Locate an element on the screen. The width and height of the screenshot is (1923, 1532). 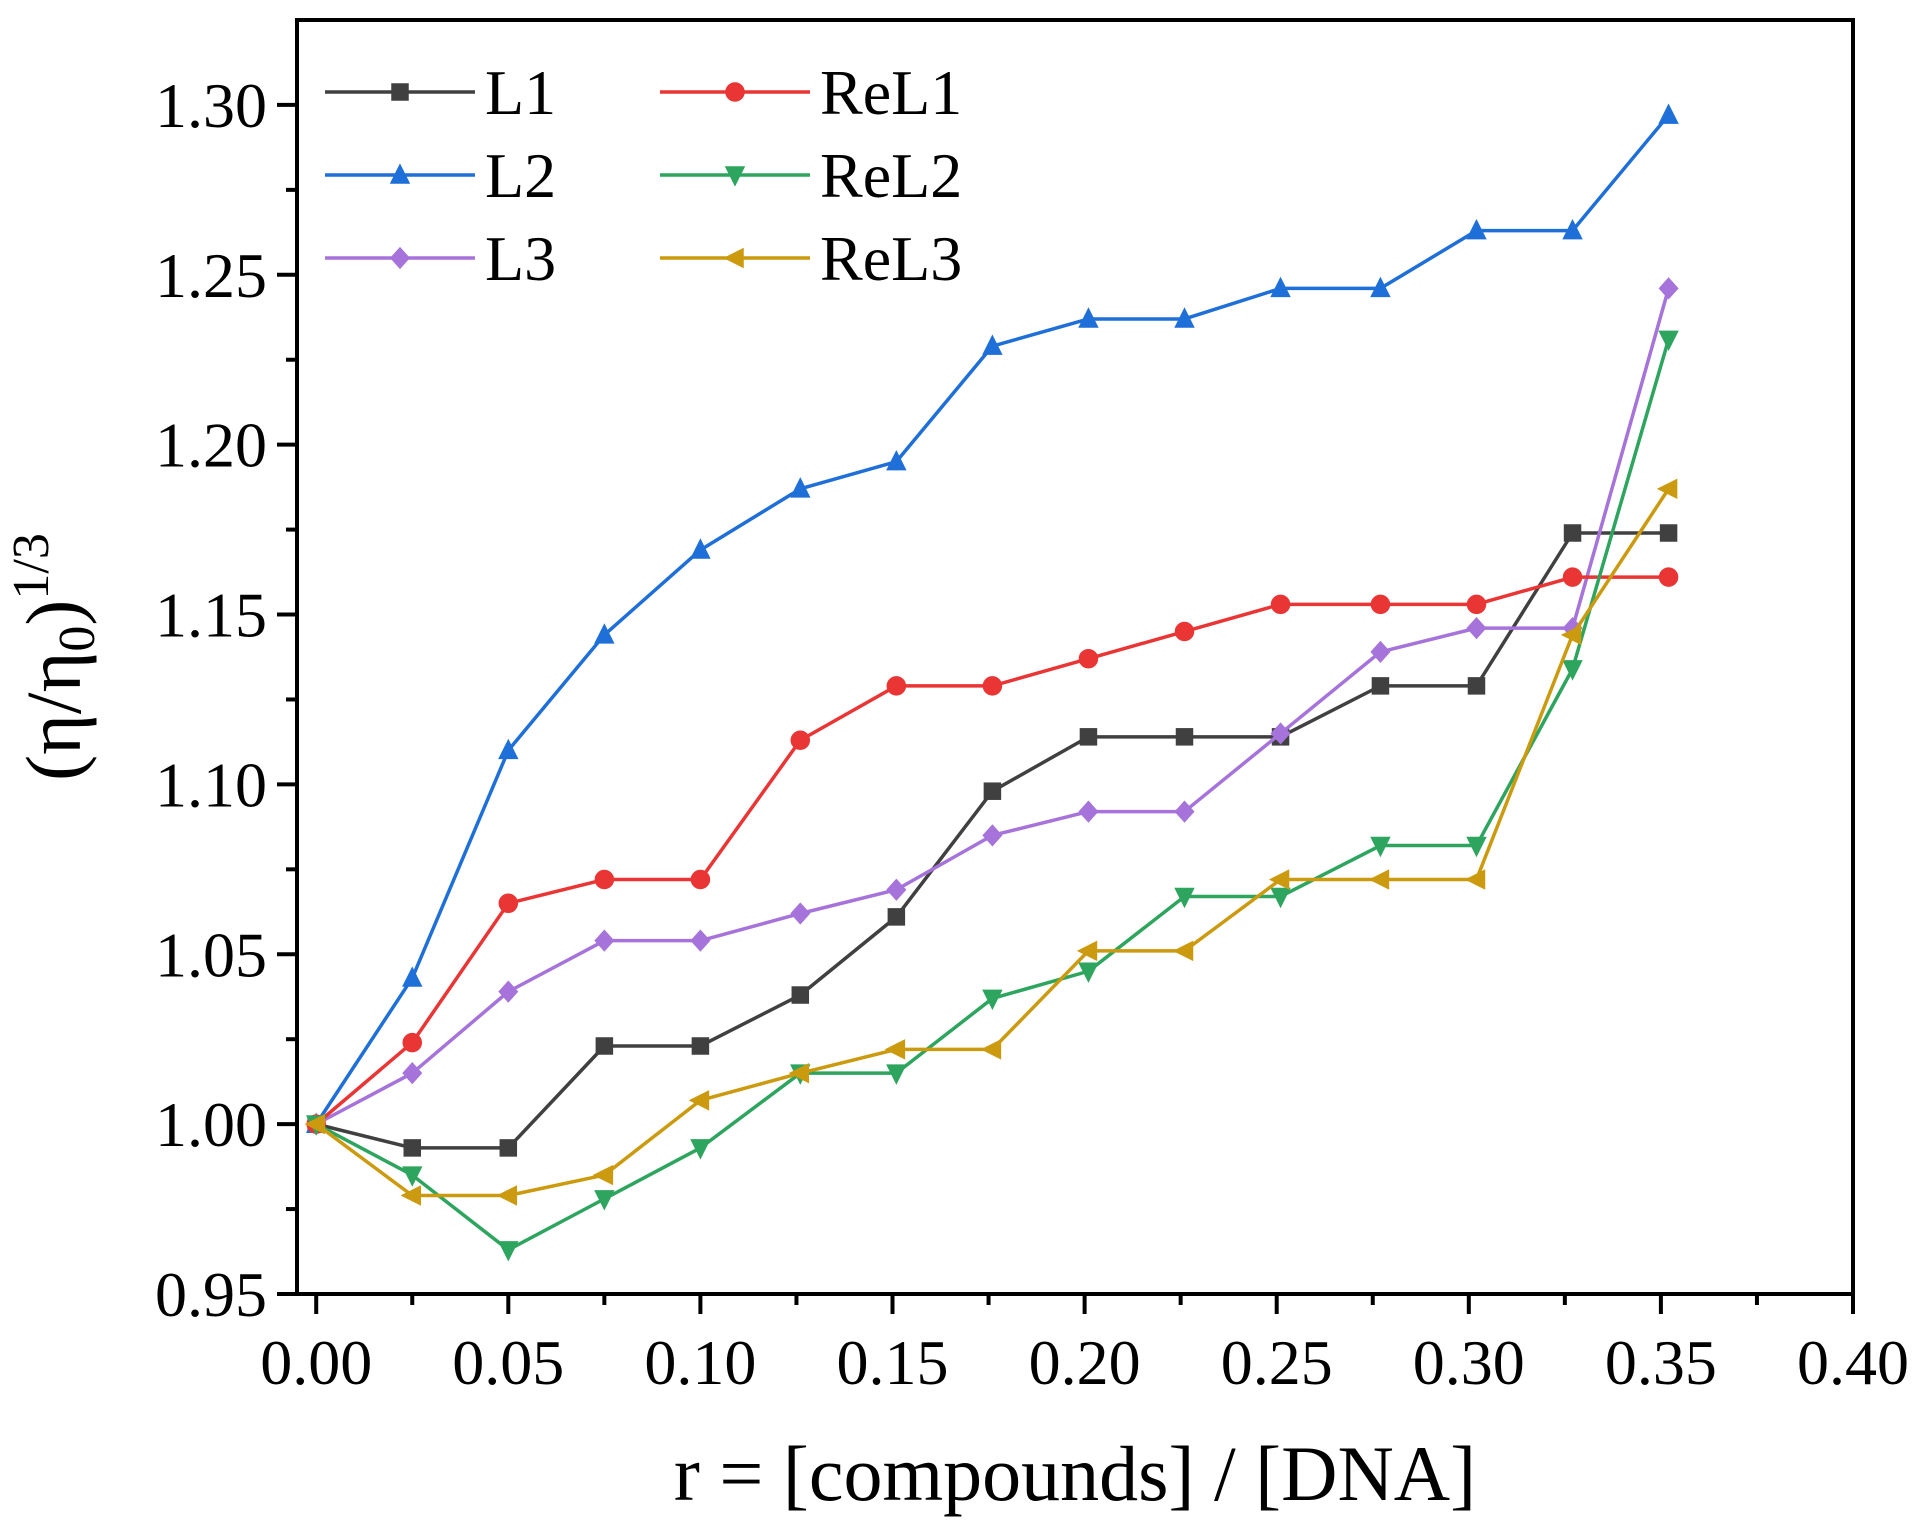
y-tick-label: 1.25 is located at coordinates (211, 275).